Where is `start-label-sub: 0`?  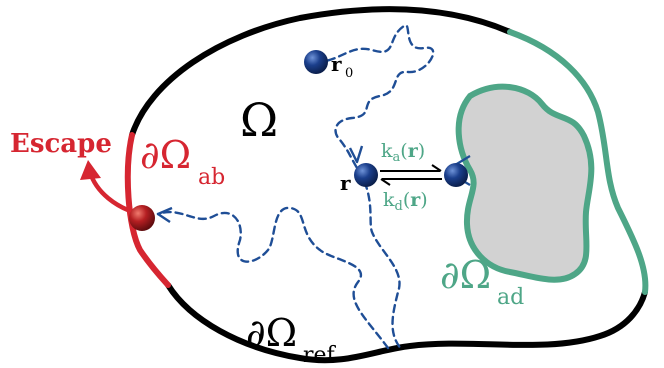 start-label-sub: 0 is located at coordinates (349, 73).